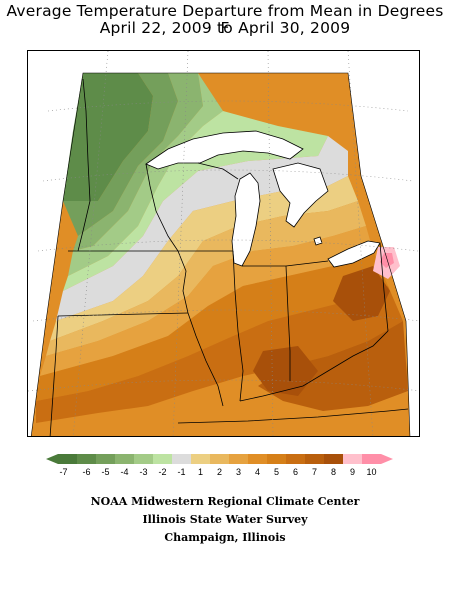  Describe the element at coordinates (225, 537) in the screenshot. I see `credit-location: Champaign, Illinois` at that location.